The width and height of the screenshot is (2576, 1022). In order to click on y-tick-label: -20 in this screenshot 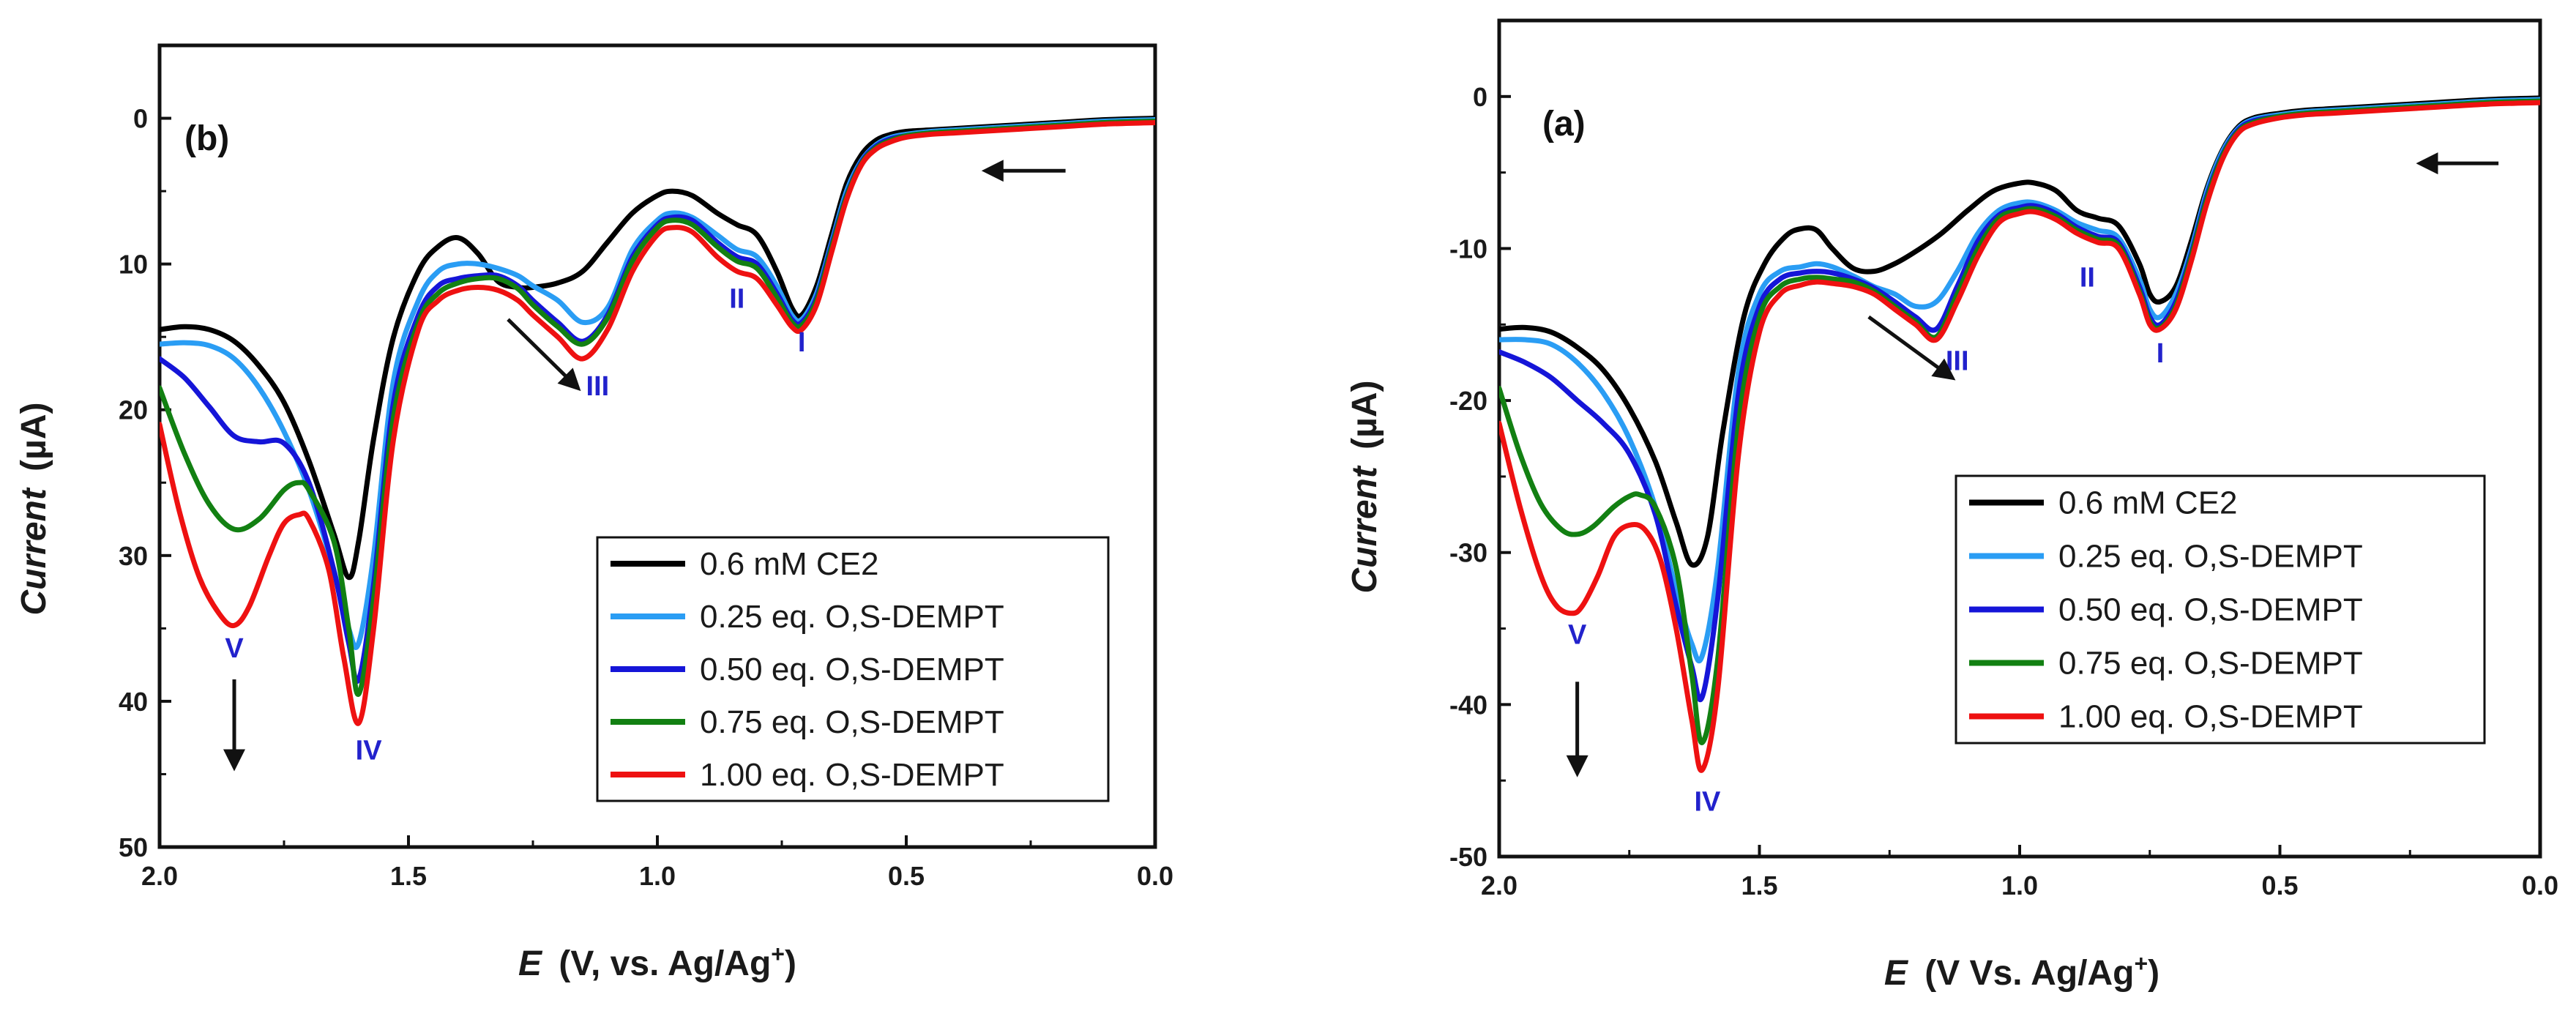, I will do `click(1468, 401)`.